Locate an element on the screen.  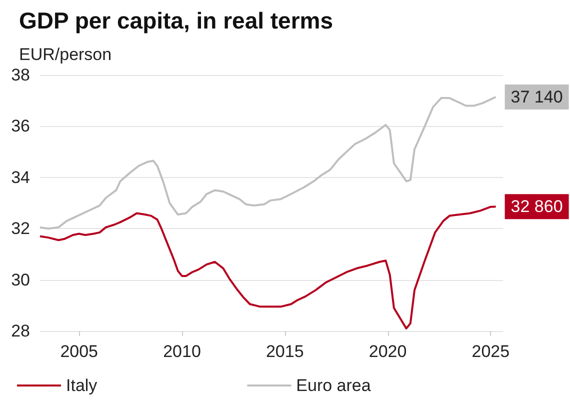
legend-label: Euro area is located at coordinates (334, 385).